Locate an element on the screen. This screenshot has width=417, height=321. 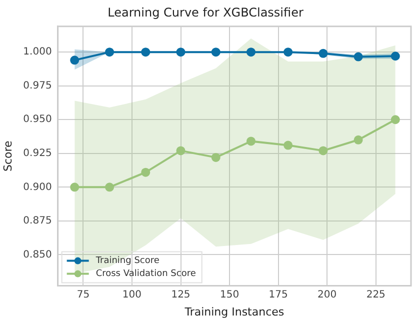
x-tick-label: 125 is located at coordinates (180, 294).